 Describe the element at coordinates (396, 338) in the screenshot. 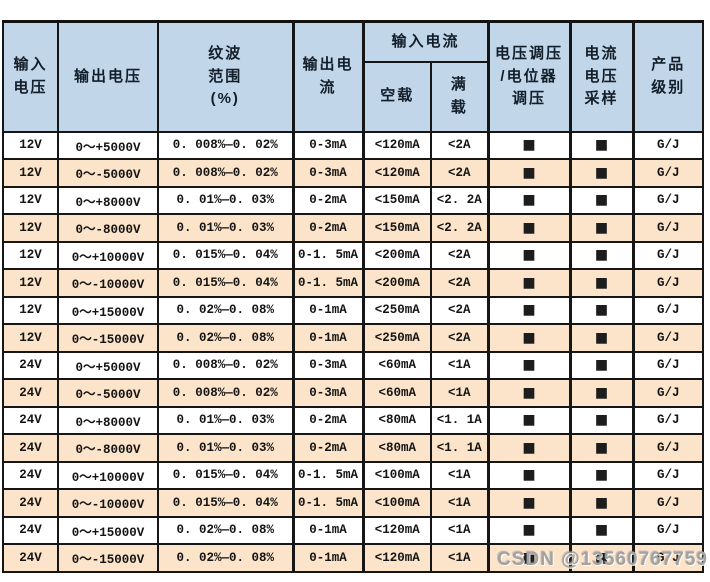

I see `cell-no-load-current: <250mA` at that location.